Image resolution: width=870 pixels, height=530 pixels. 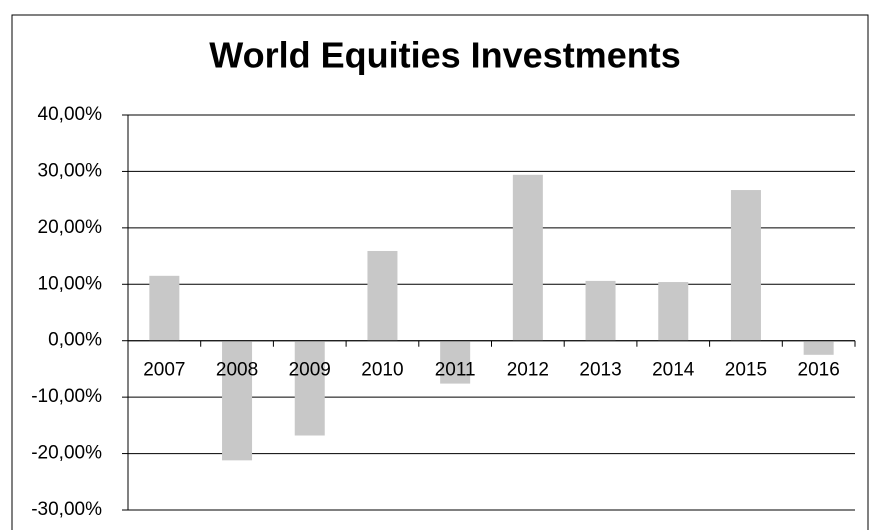 I want to click on x-tick-label: 2016, so click(x=819, y=370).